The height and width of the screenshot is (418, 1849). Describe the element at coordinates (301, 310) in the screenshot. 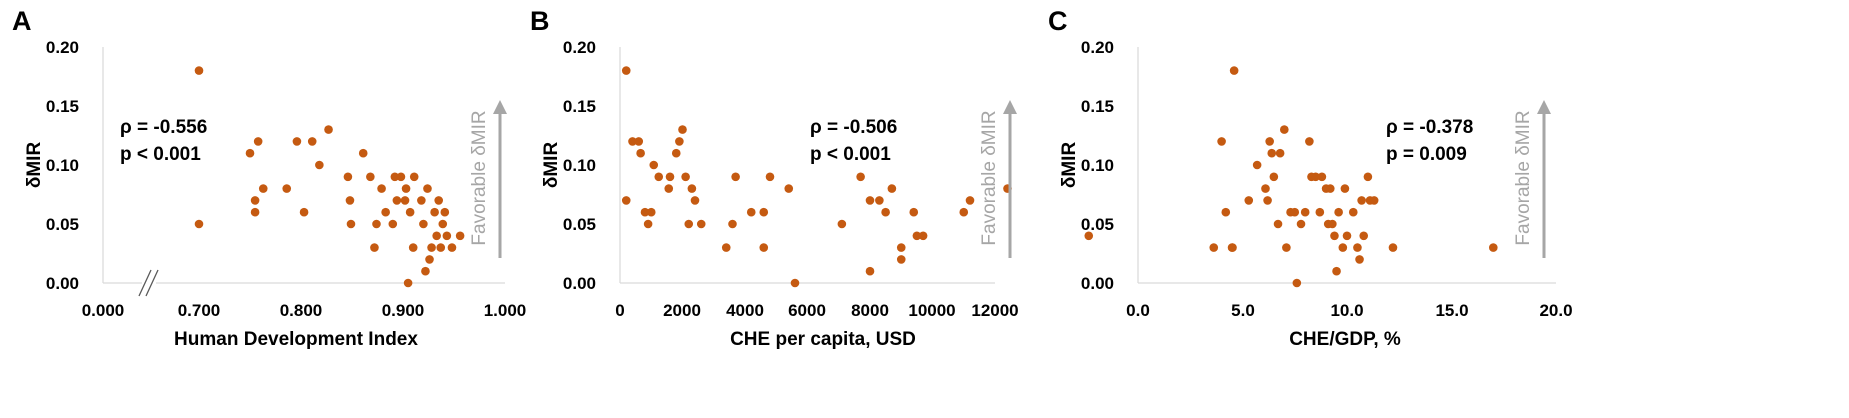

I see `x-tick-label: 0.800` at that location.